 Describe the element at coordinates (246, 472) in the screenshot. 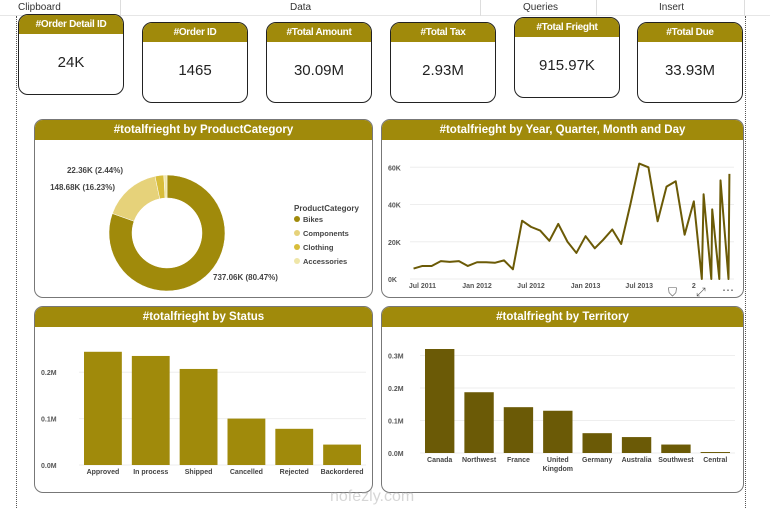

I see `x-tick-label: Cancelled` at that location.